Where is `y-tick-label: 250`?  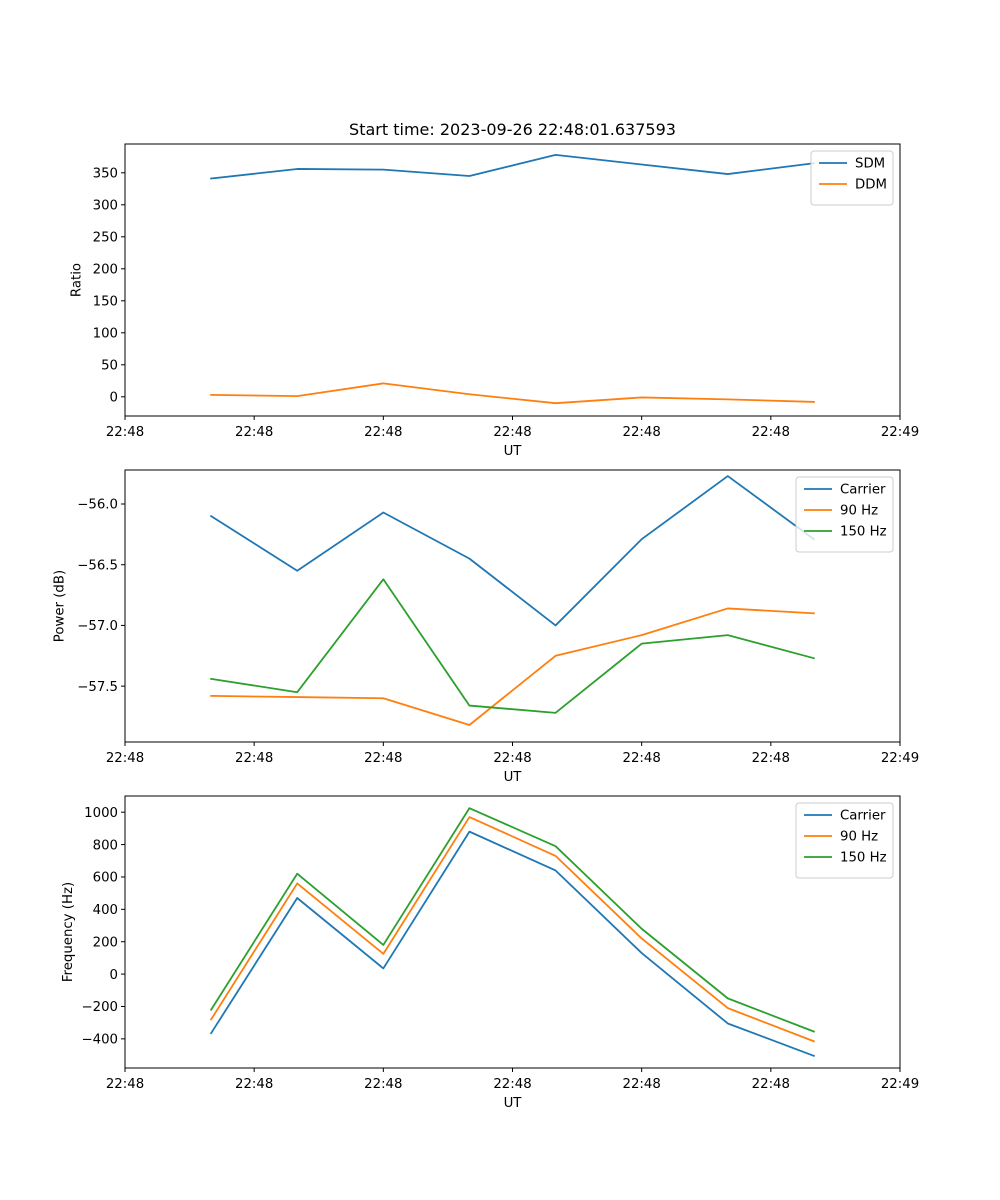 y-tick-label: 250 is located at coordinates (105, 238).